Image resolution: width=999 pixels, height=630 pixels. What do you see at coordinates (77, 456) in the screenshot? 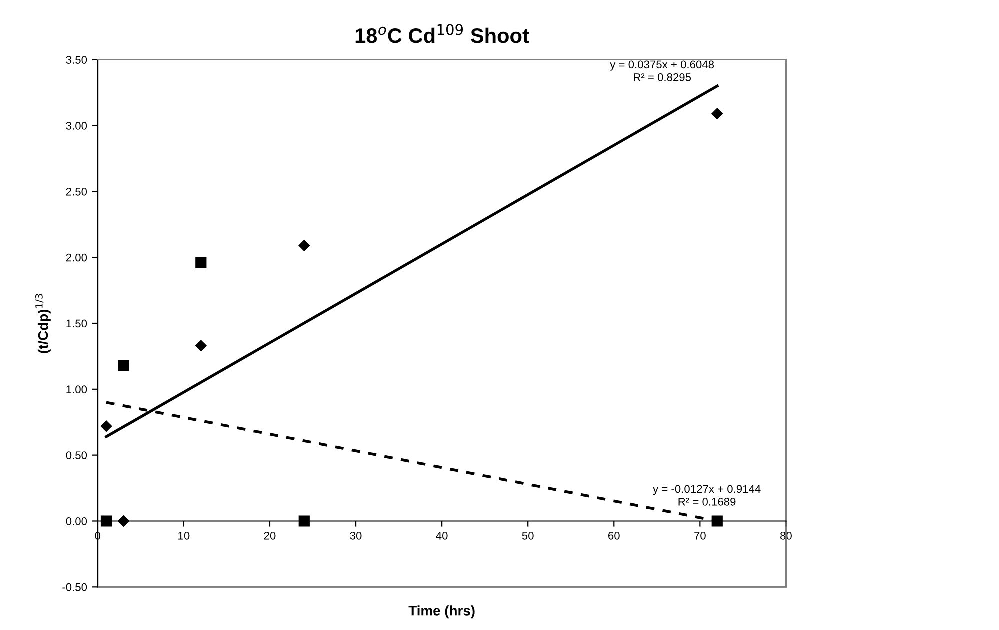
I see `y-tick-label: 0.50` at bounding box center [77, 456].